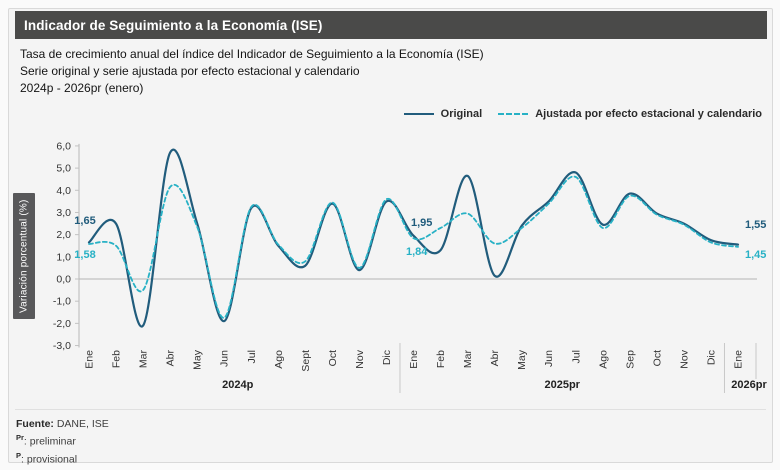 The image size is (780, 470). I want to click on note2-text: : provisional, so click(49, 459).